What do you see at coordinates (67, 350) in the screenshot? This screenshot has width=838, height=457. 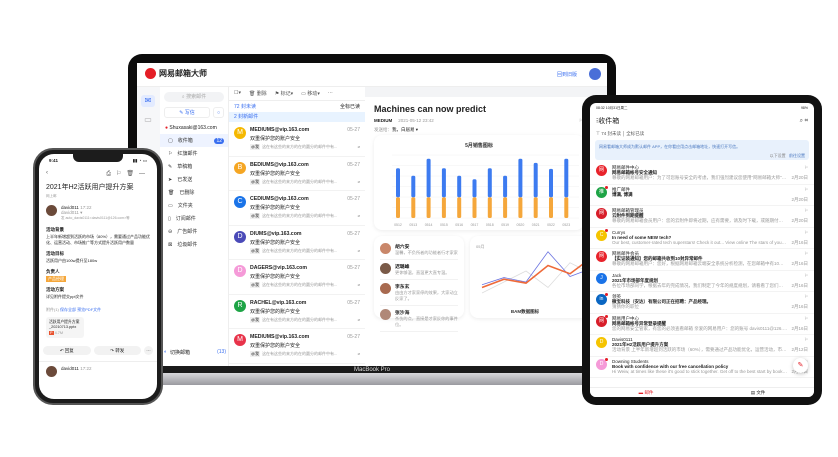 I see `reply-button: ↶ 回复` at bounding box center [67, 350].